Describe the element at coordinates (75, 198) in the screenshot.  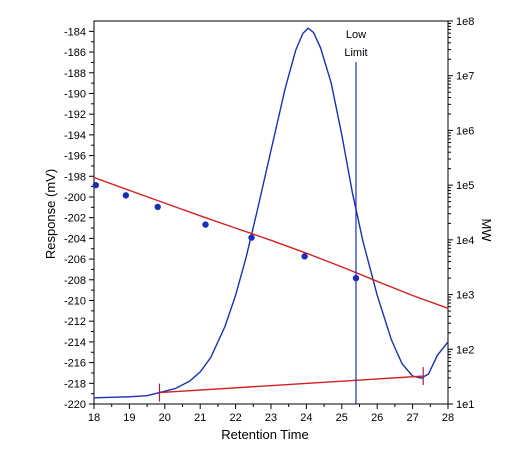
I see `y-tick-label: -200` at that location.